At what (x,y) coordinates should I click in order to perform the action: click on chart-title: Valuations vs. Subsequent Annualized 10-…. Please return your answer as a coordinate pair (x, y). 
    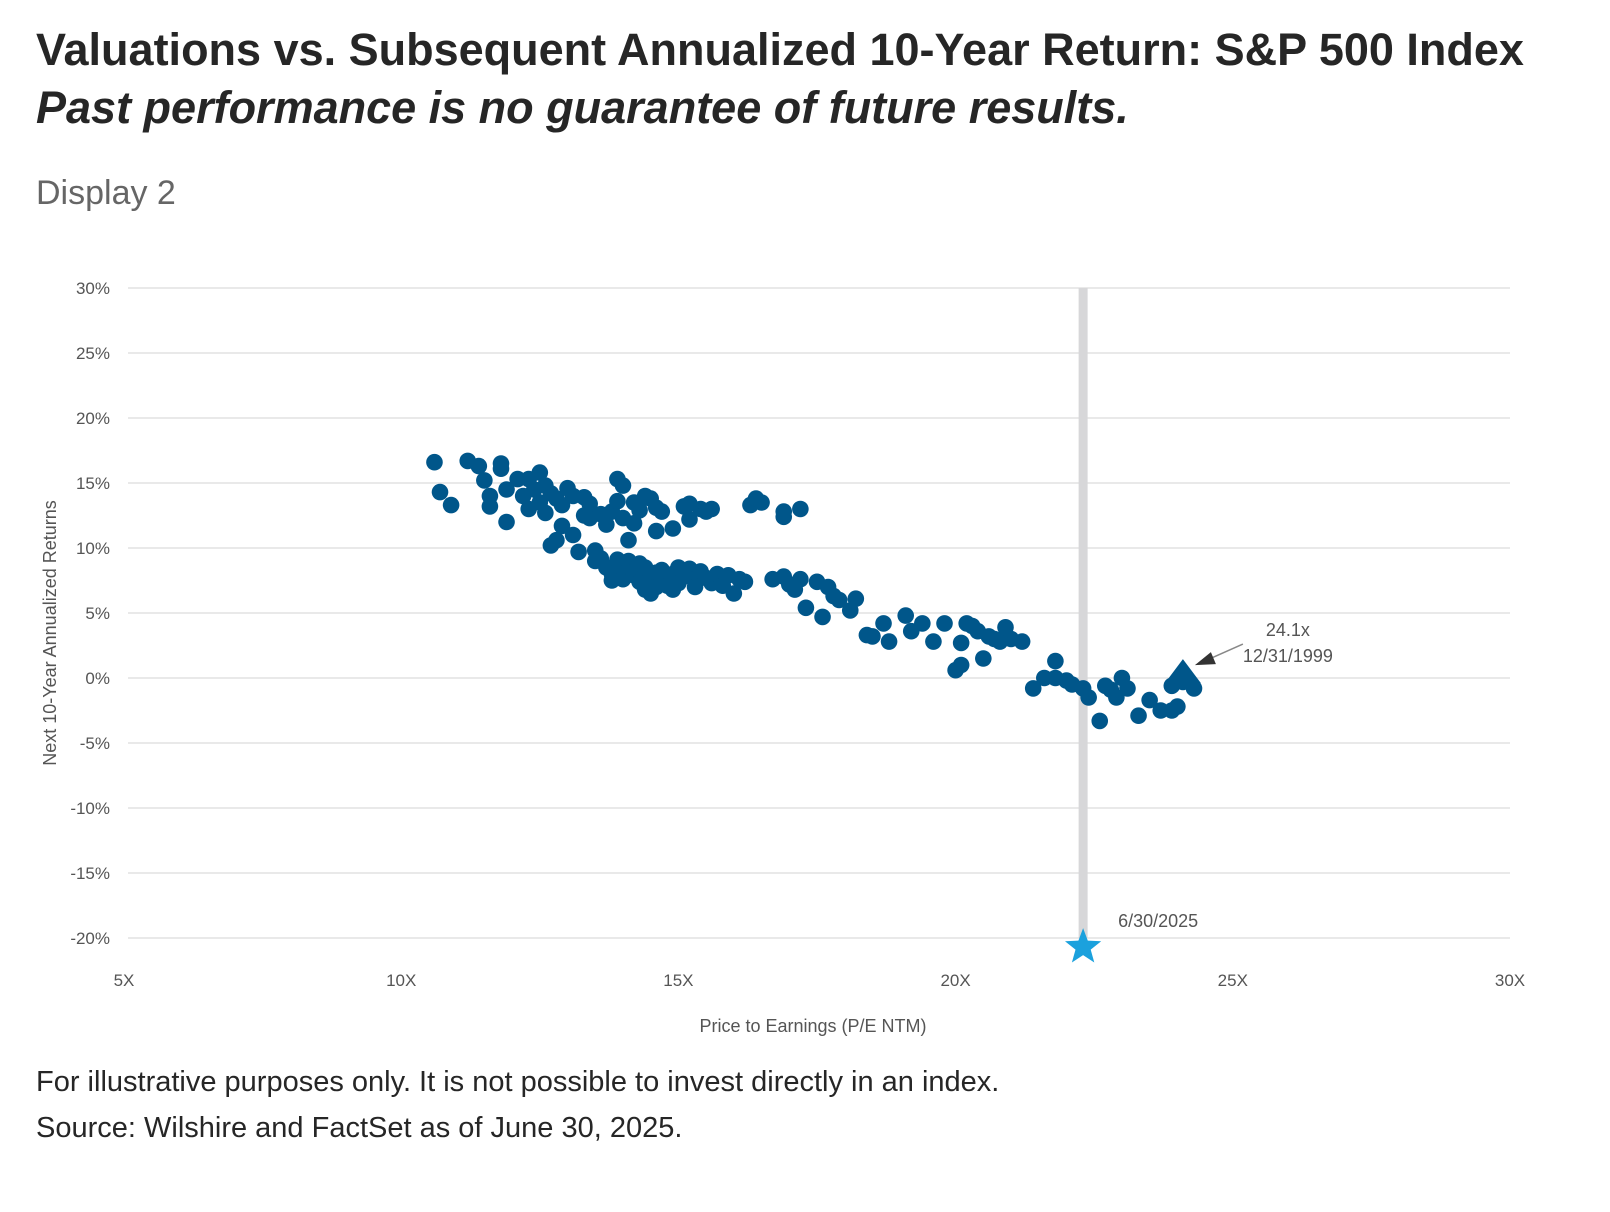
    Looking at the image, I should click on (780, 49).